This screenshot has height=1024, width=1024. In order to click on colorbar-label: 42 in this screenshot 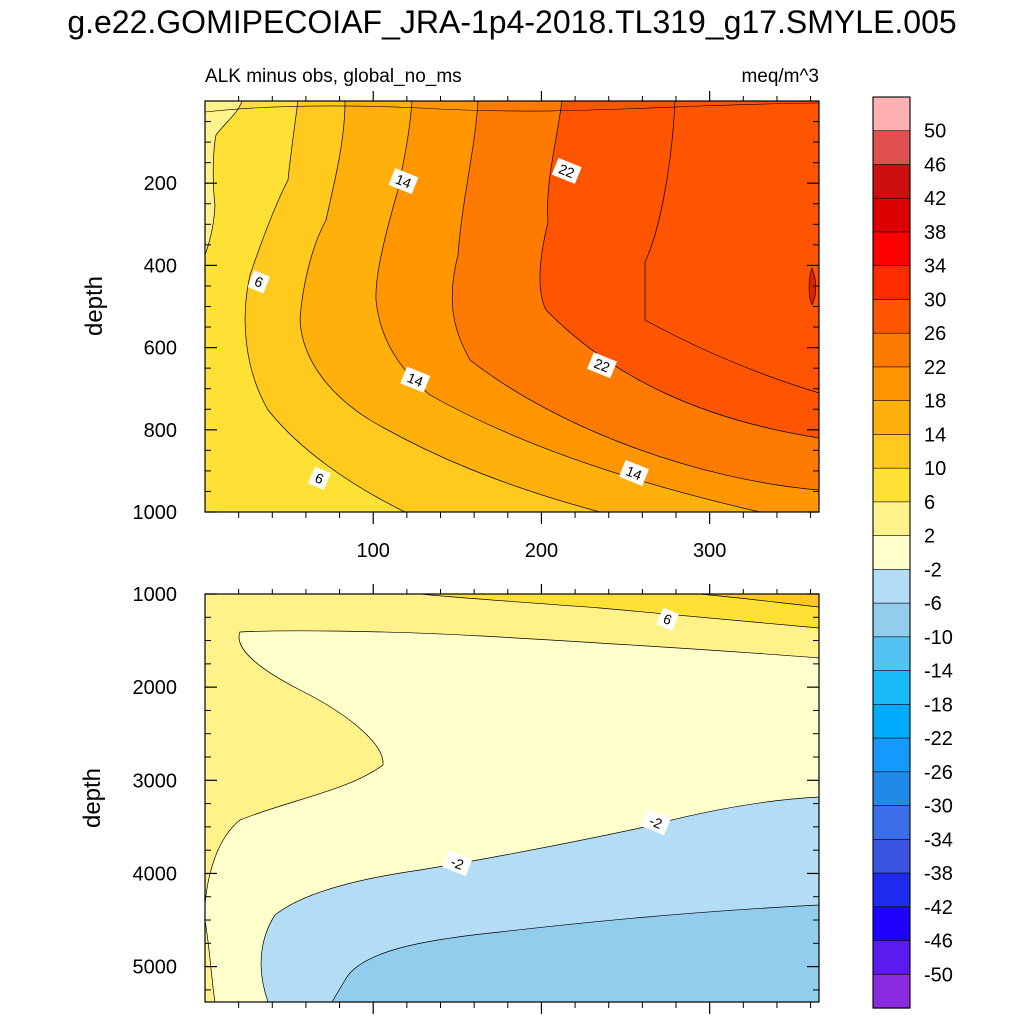, I will do `click(935, 199)`.